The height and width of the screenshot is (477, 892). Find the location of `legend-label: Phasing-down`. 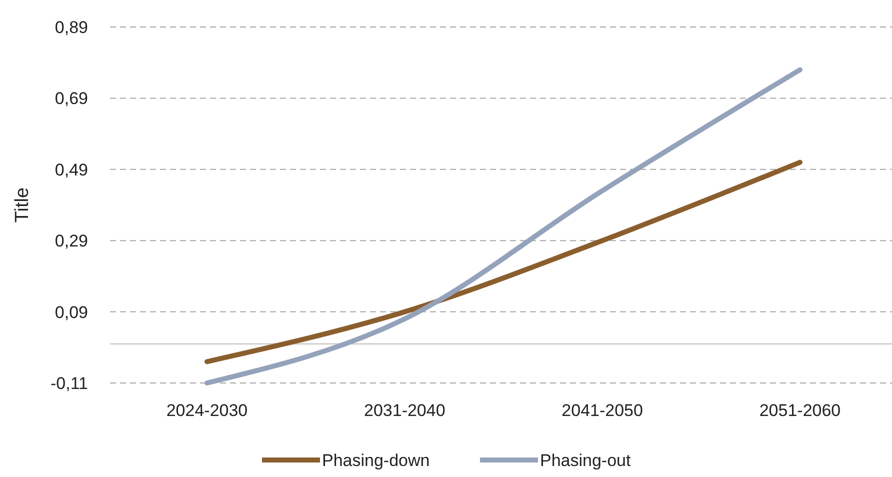

legend-label: Phasing-down is located at coordinates (376, 460).